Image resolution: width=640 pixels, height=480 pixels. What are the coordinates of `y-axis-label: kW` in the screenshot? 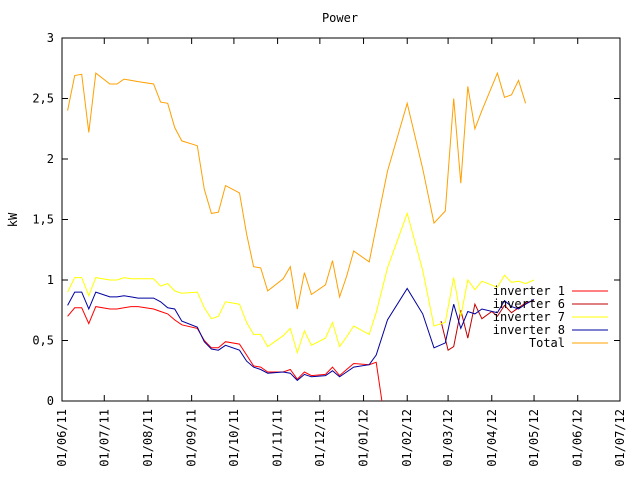 It's located at (13, 219).